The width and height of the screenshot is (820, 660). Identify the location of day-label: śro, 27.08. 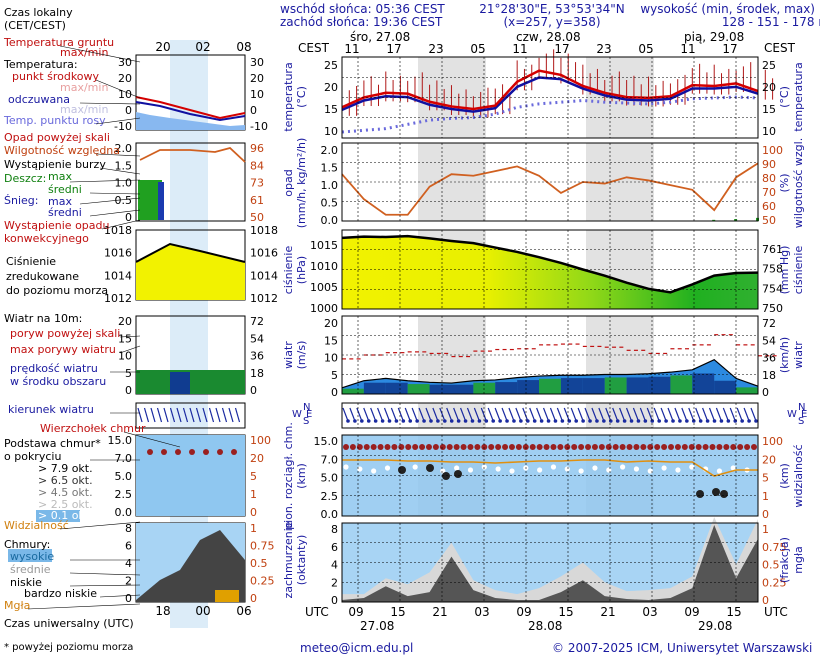
(380, 37).